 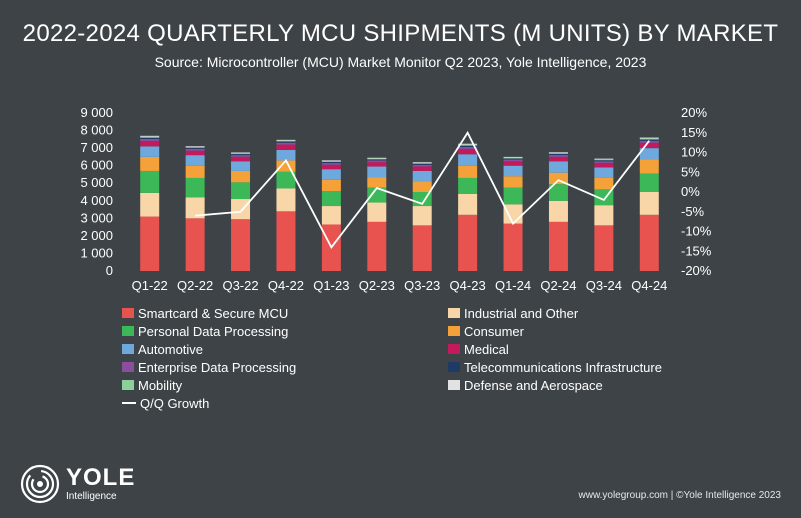 What do you see at coordinates (693, 211) in the screenshot?
I see `y2-tick-label: -5%` at bounding box center [693, 211].